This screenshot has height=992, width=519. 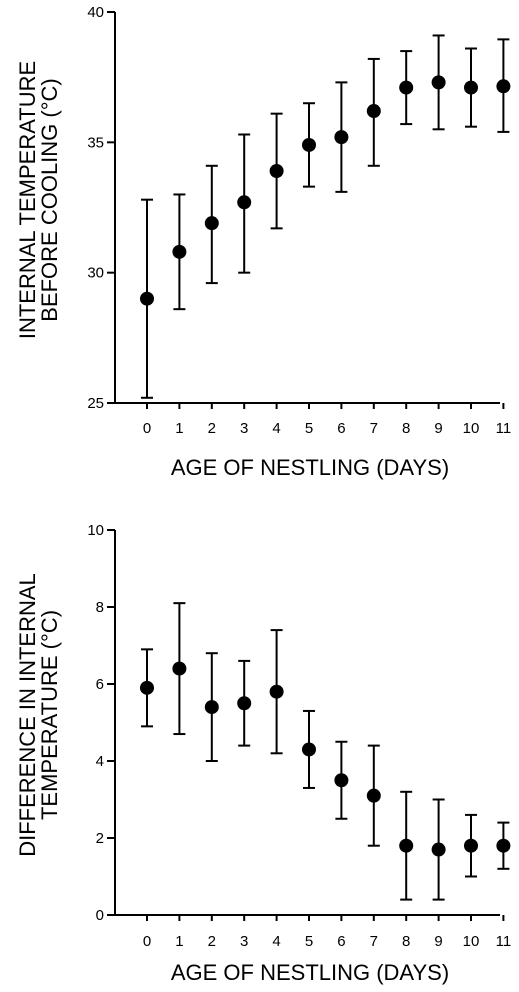 I want to click on y-tick-group: 25 30 35 40, so click(x=101, y=208).